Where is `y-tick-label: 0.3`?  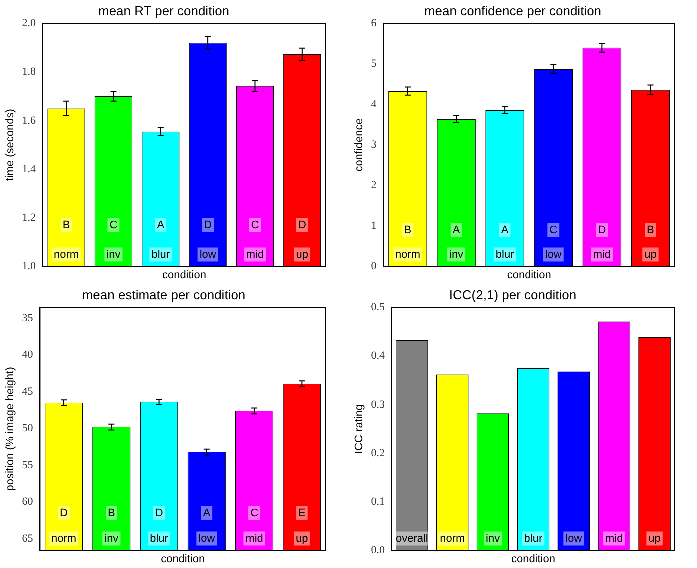 y-tick-label: 0.3 is located at coordinates (378, 404).